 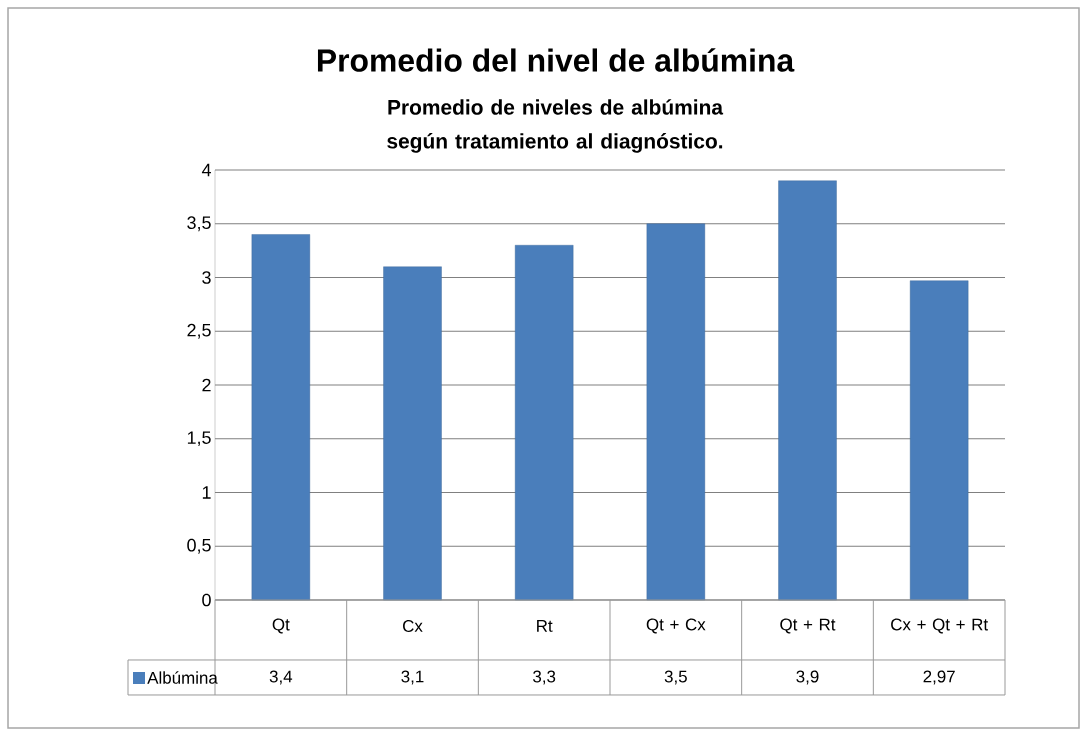 What do you see at coordinates (281, 626) in the screenshot?
I see `x-tick-label: Qt` at bounding box center [281, 626].